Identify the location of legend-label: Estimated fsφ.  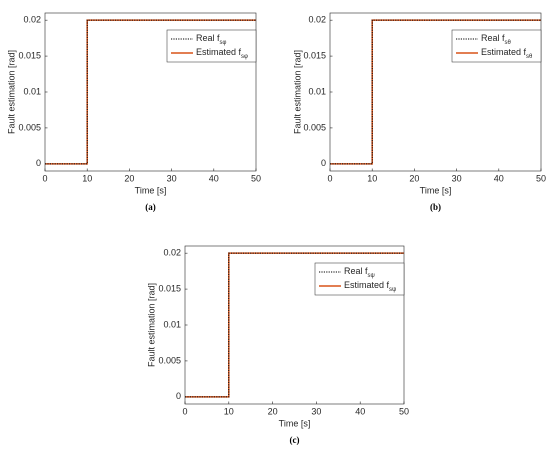
(222, 53).